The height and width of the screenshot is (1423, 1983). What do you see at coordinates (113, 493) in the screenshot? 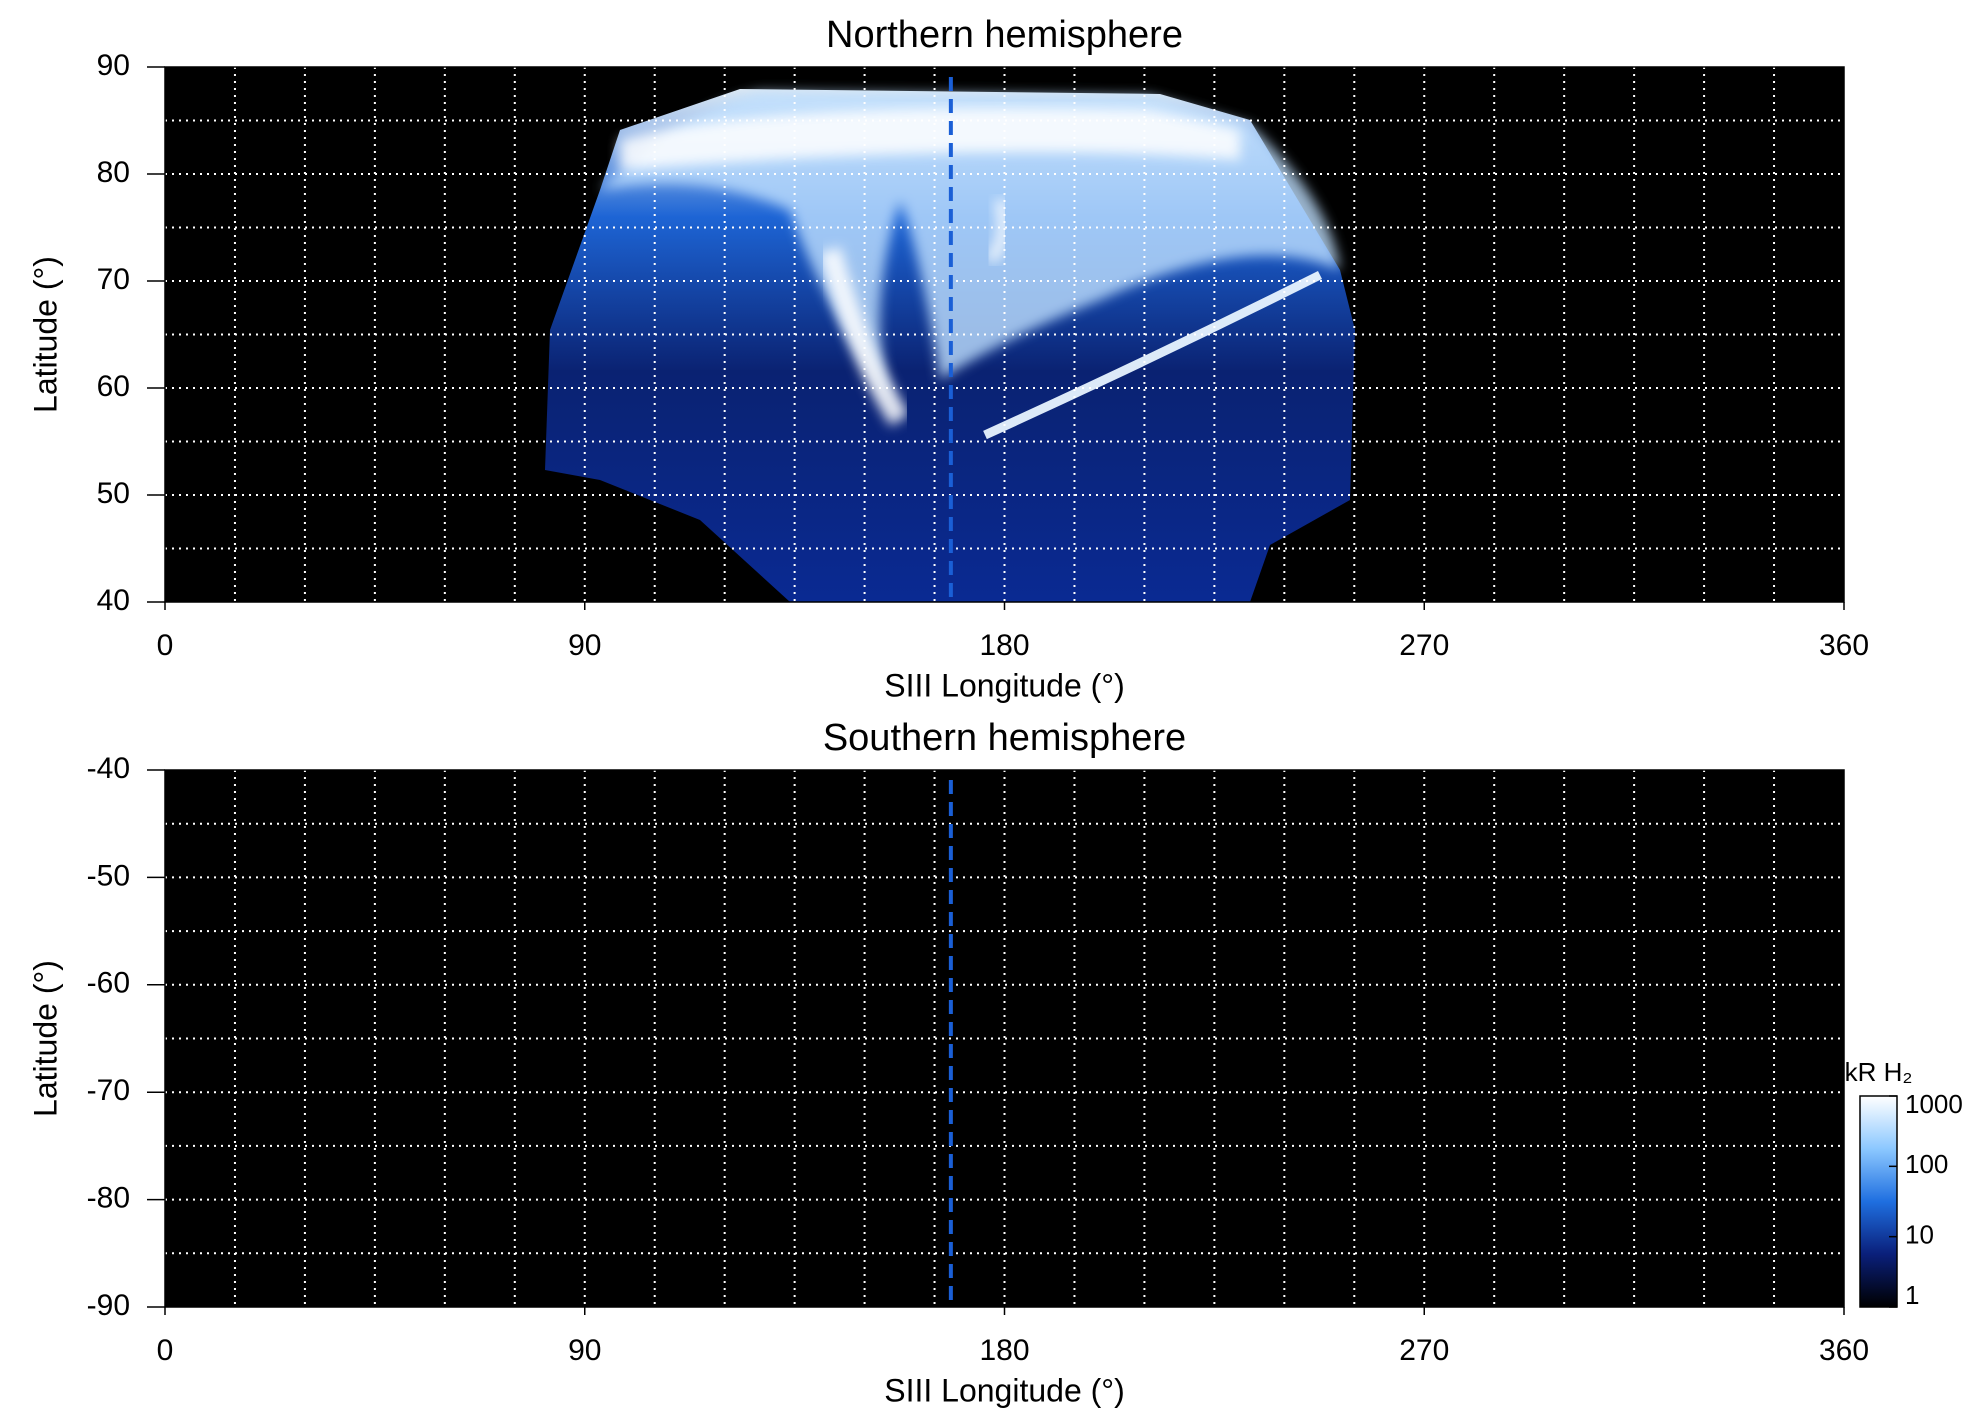
I see `y-tick-label: 50` at bounding box center [113, 493].